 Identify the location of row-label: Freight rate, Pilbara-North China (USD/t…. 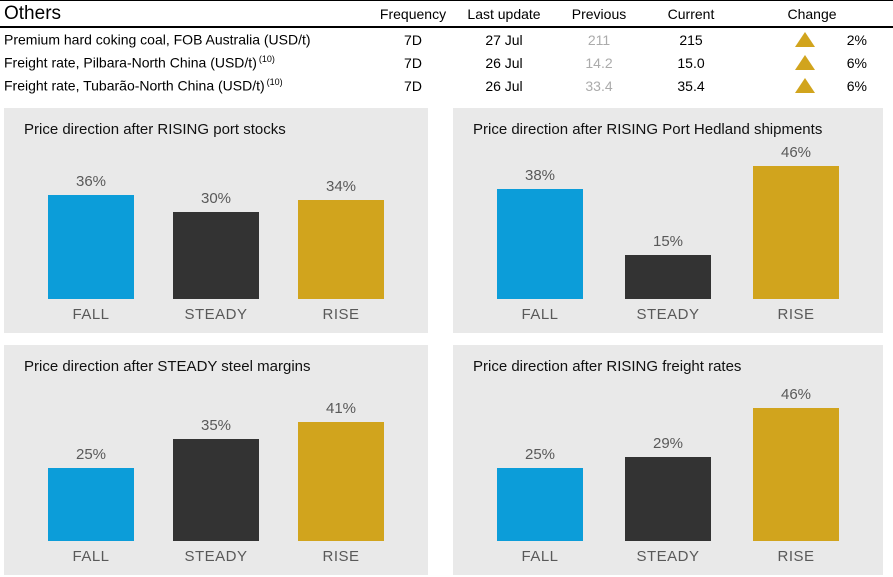
(139, 62).